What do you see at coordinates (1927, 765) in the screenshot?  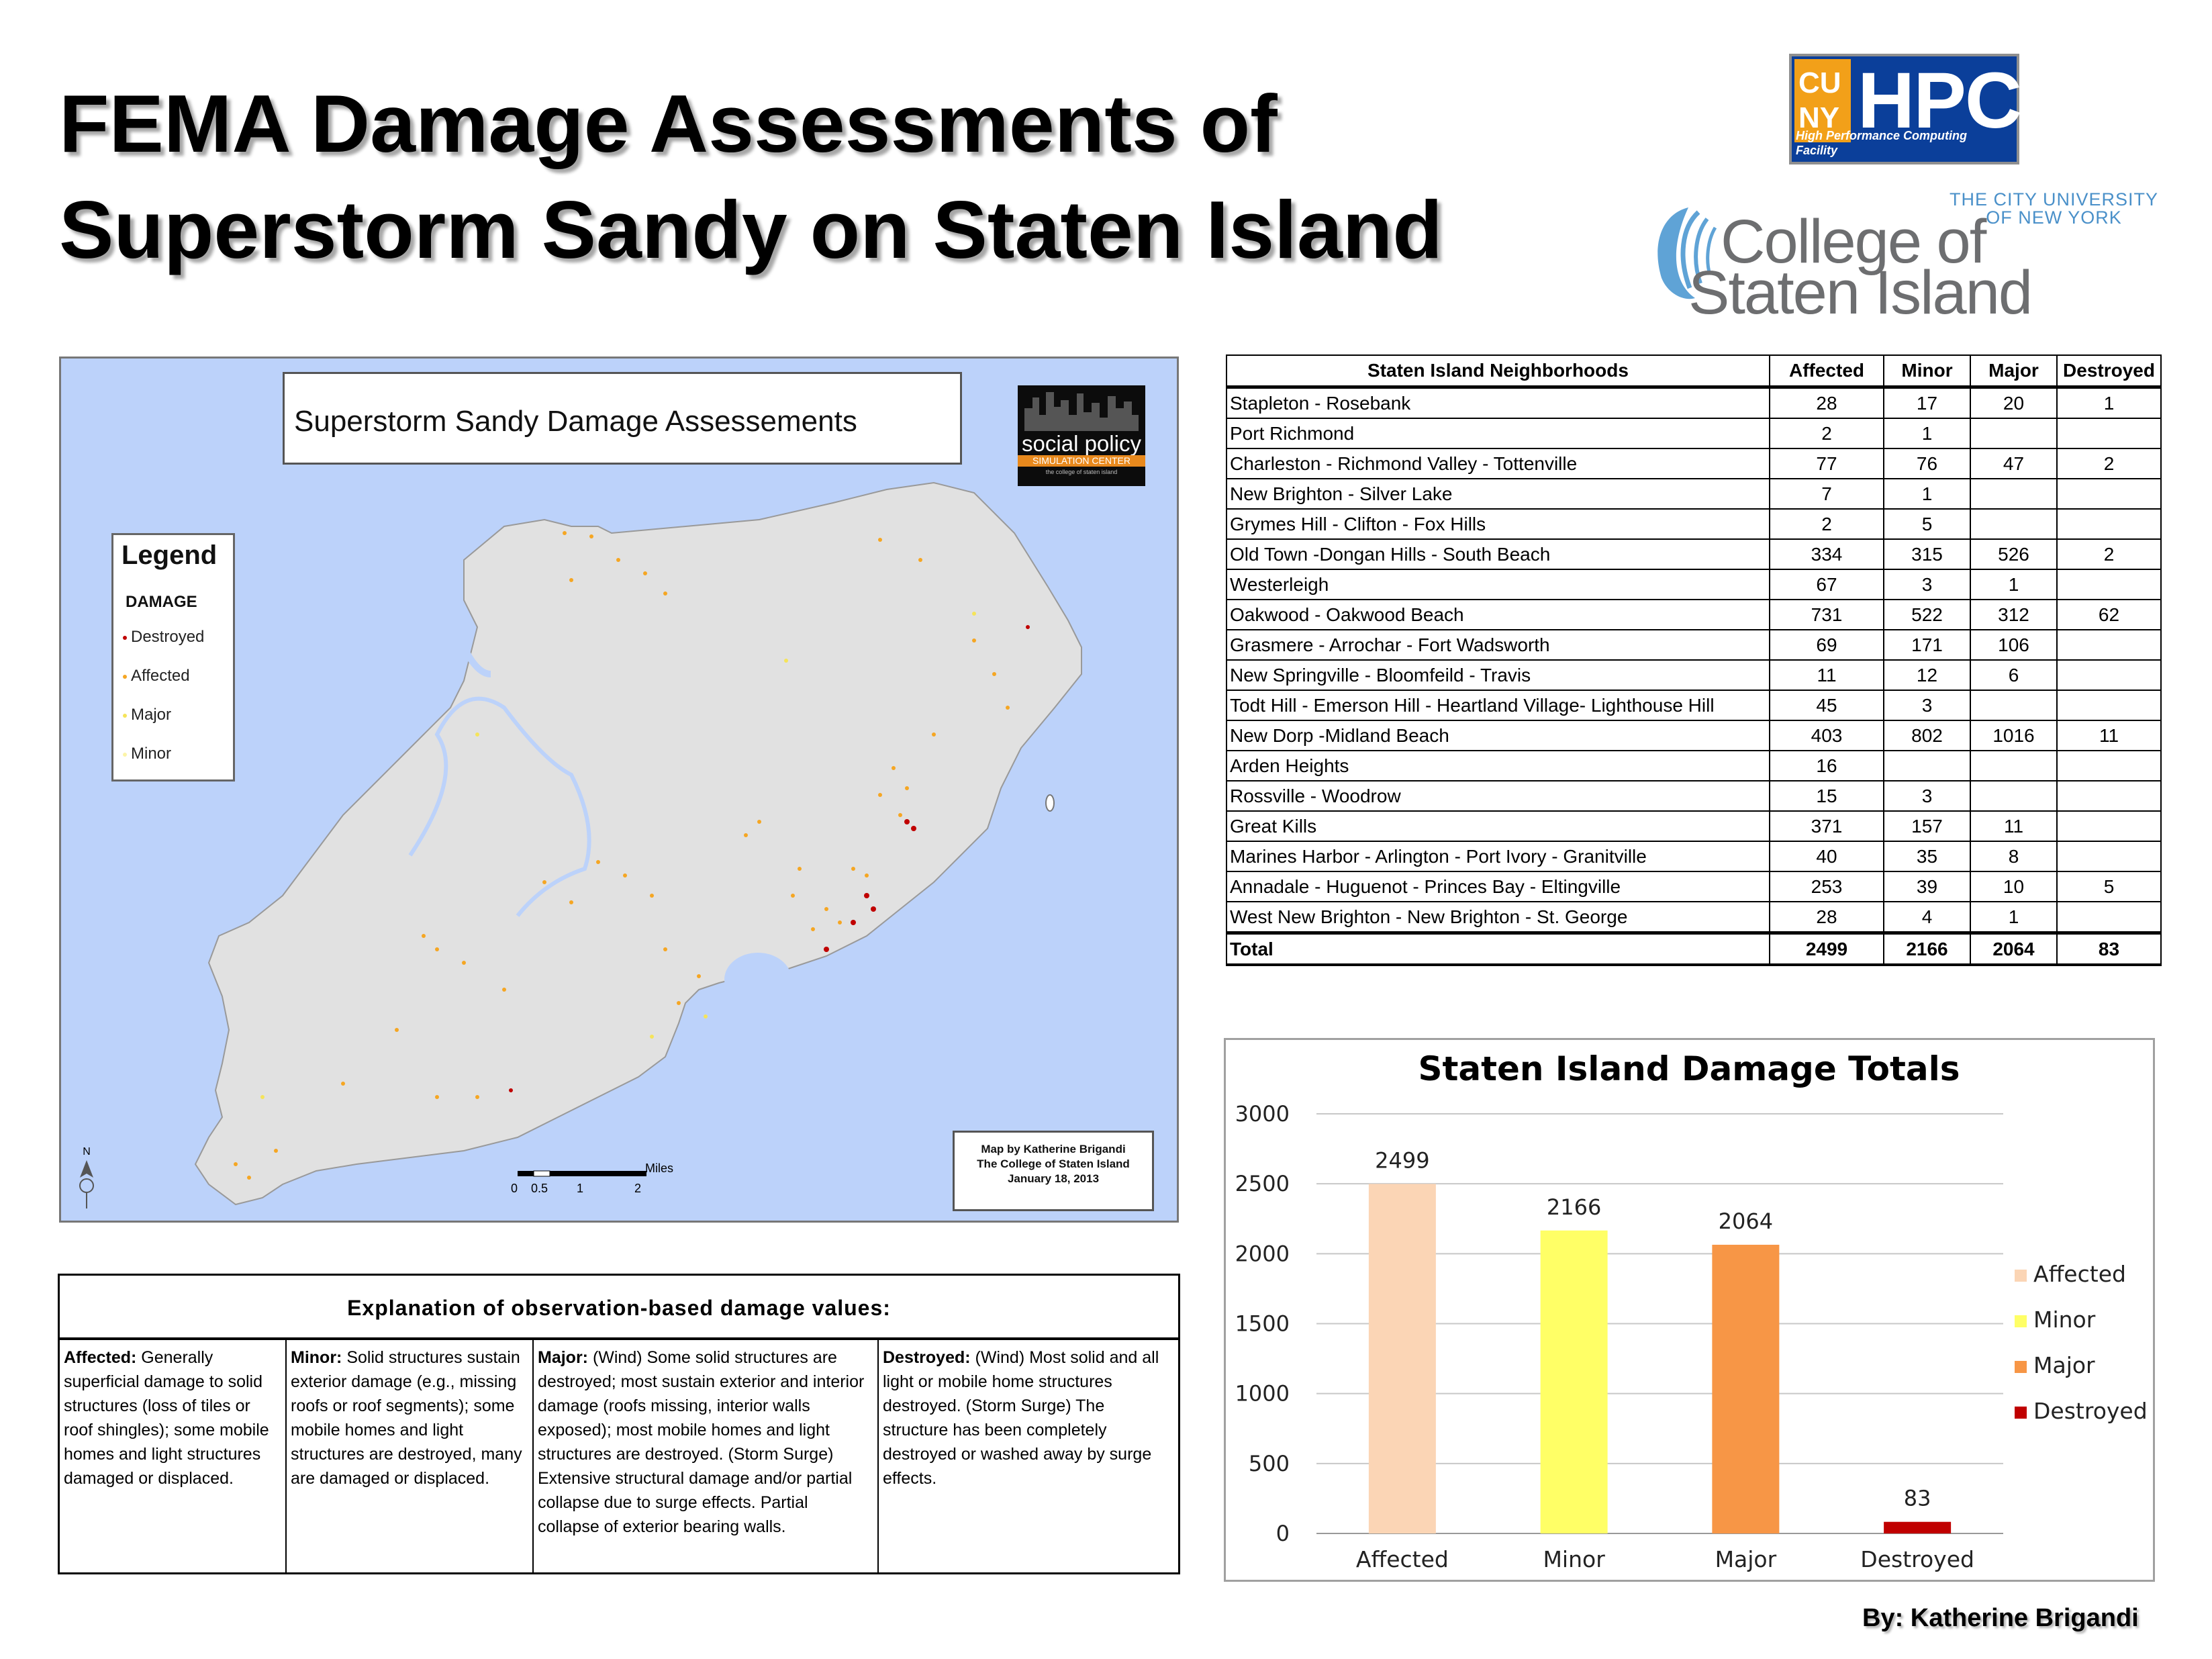 I see `minor-cell` at bounding box center [1927, 765].